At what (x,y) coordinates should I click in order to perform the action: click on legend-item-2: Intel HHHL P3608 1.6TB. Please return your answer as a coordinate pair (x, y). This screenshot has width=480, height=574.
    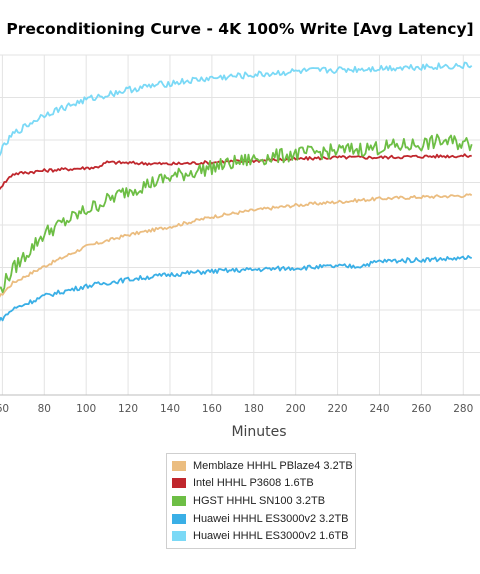
    Looking at the image, I should click on (261, 484).